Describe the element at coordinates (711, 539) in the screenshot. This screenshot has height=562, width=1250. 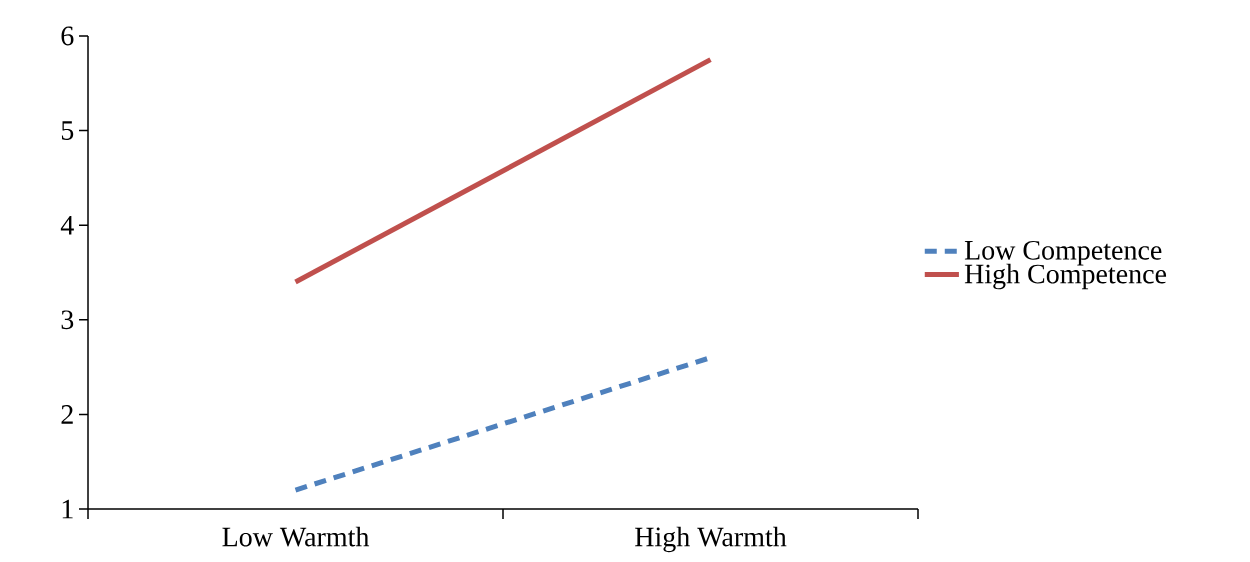
I see `x-tick-label: High Warmth` at that location.